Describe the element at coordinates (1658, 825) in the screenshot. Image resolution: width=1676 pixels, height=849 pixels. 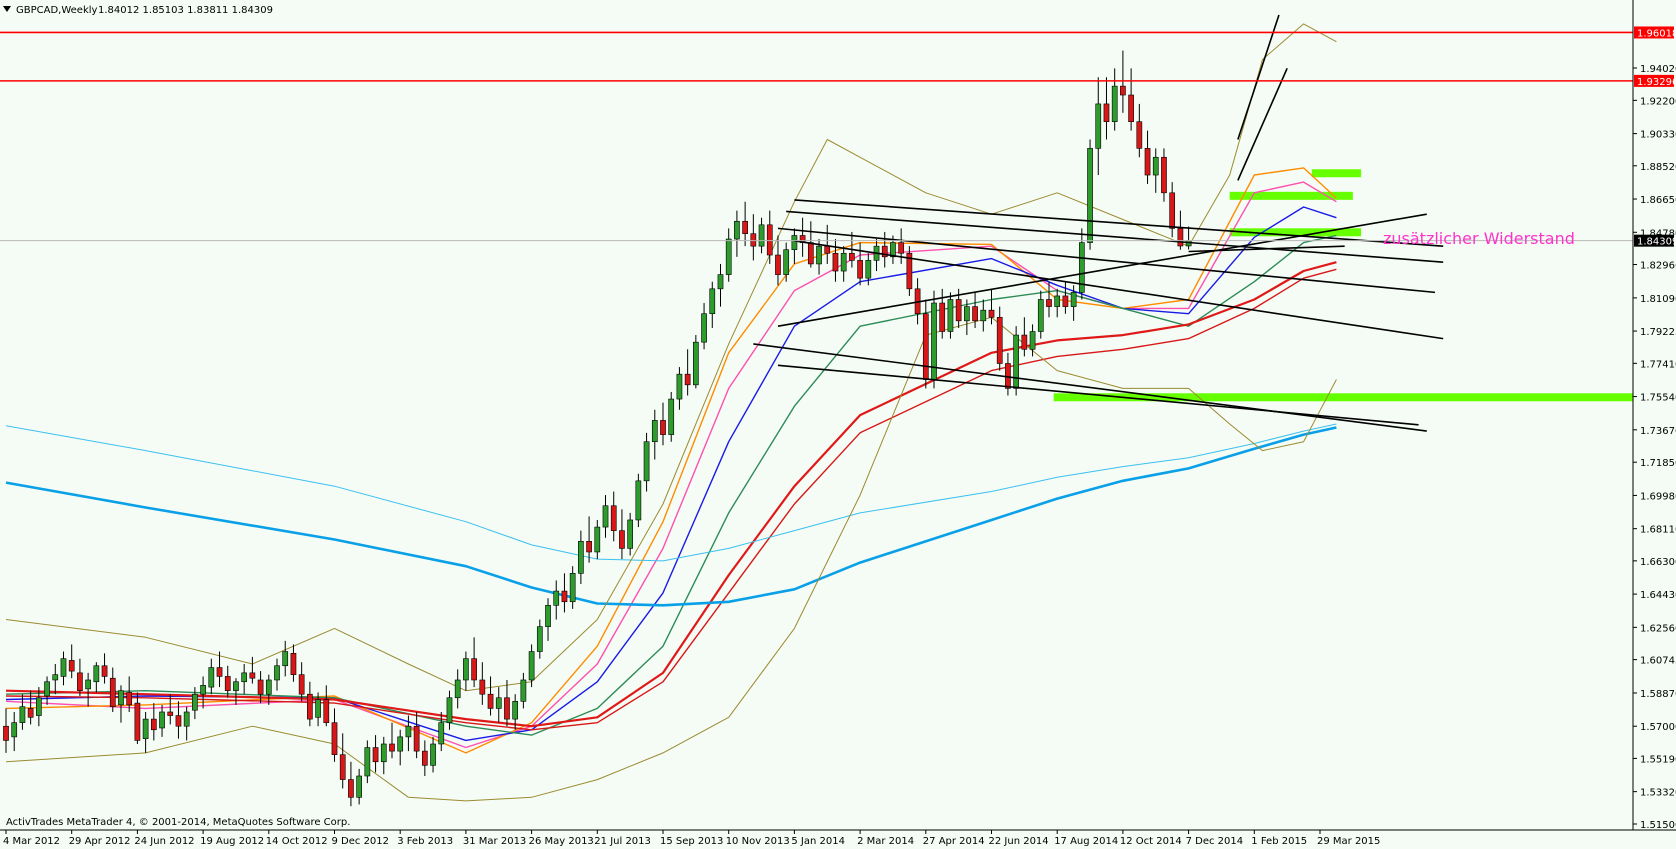
I see `price-tick-label: 1.51500` at that location.